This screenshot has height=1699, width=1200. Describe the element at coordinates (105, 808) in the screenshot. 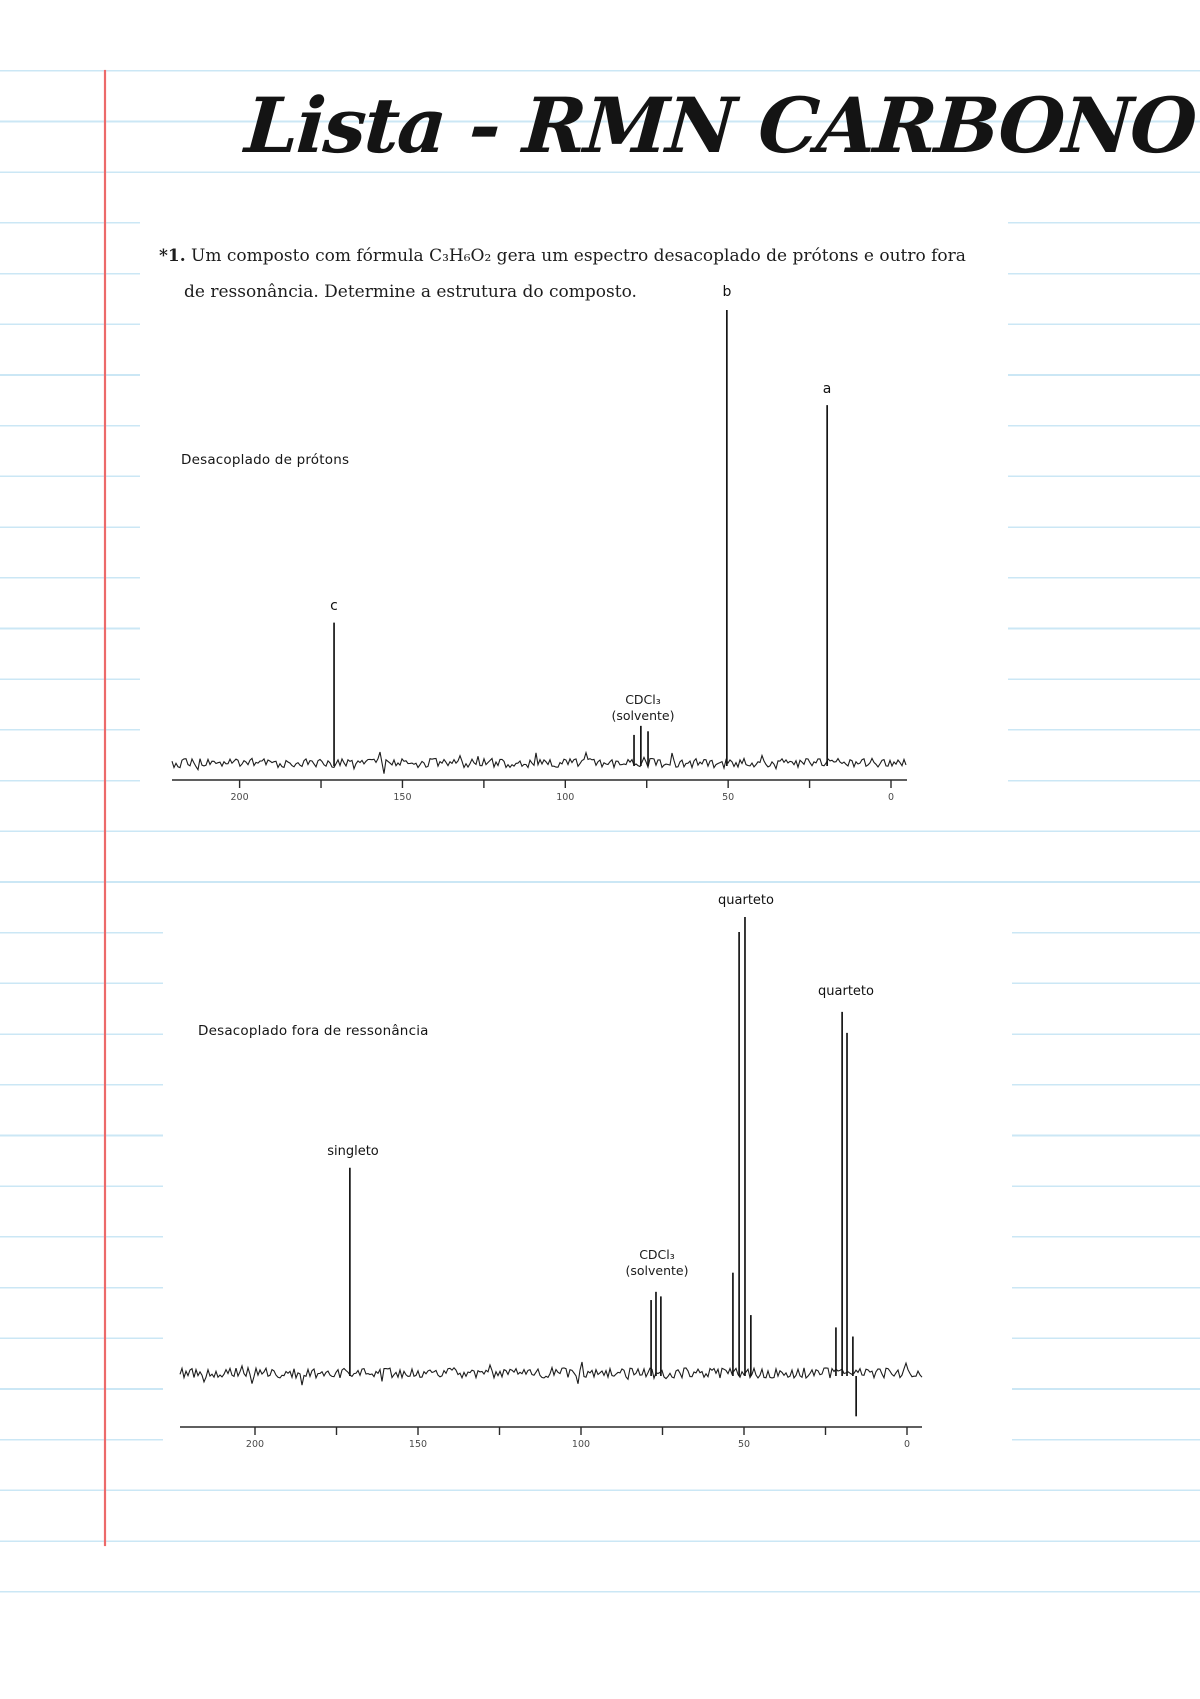

I see `margin-line` at that location.